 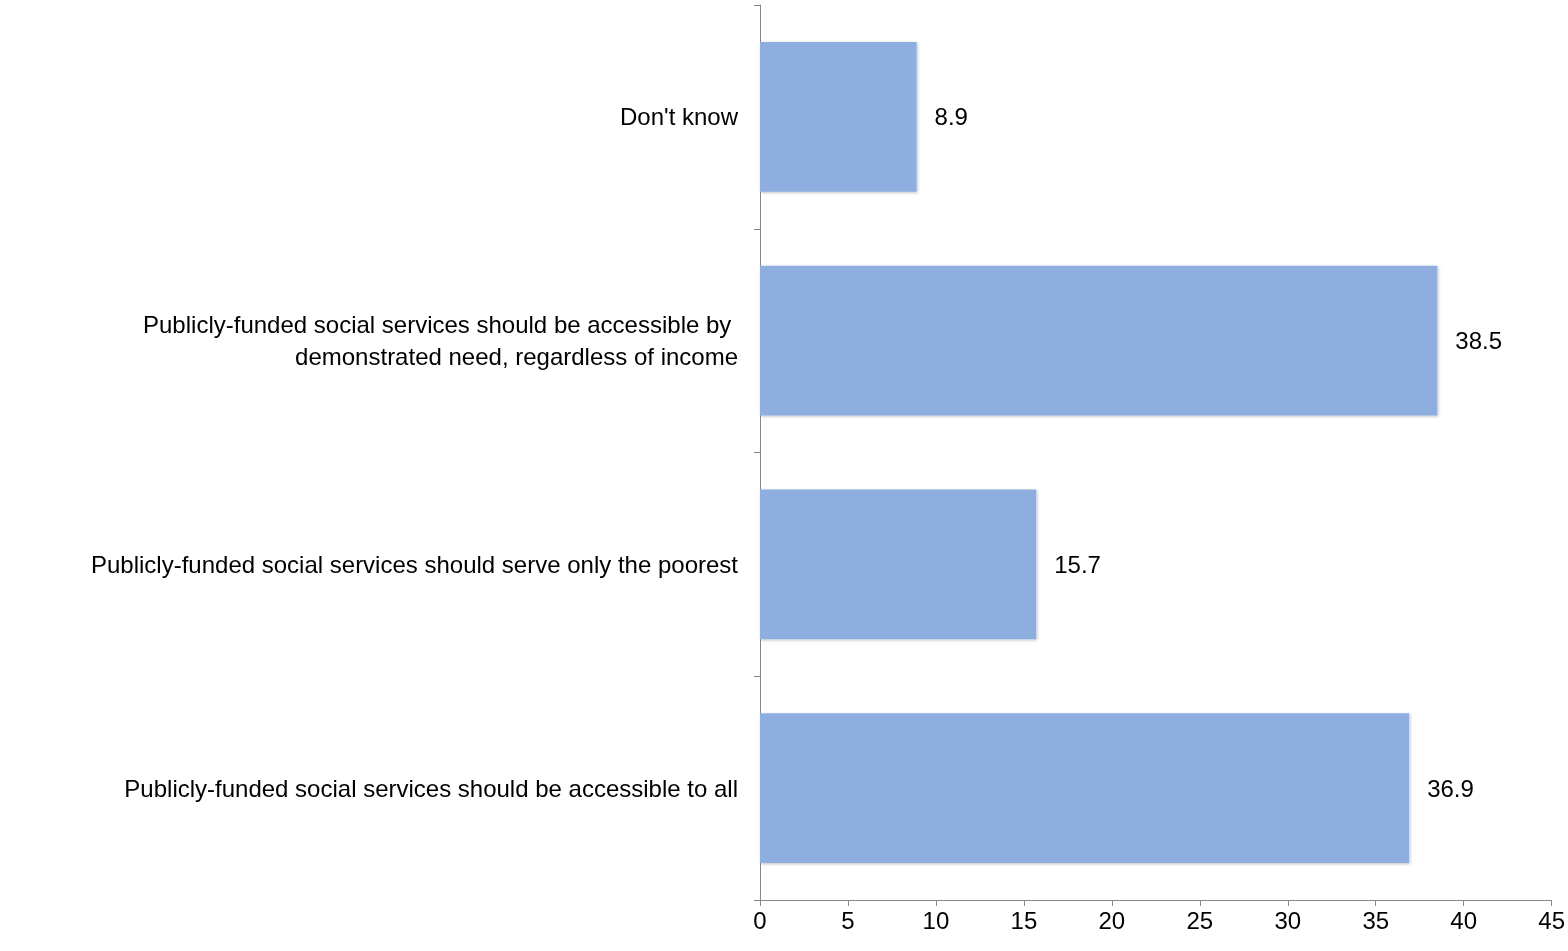 What do you see at coordinates (1112, 920) in the screenshot?
I see `x-tick-label: 20` at bounding box center [1112, 920].